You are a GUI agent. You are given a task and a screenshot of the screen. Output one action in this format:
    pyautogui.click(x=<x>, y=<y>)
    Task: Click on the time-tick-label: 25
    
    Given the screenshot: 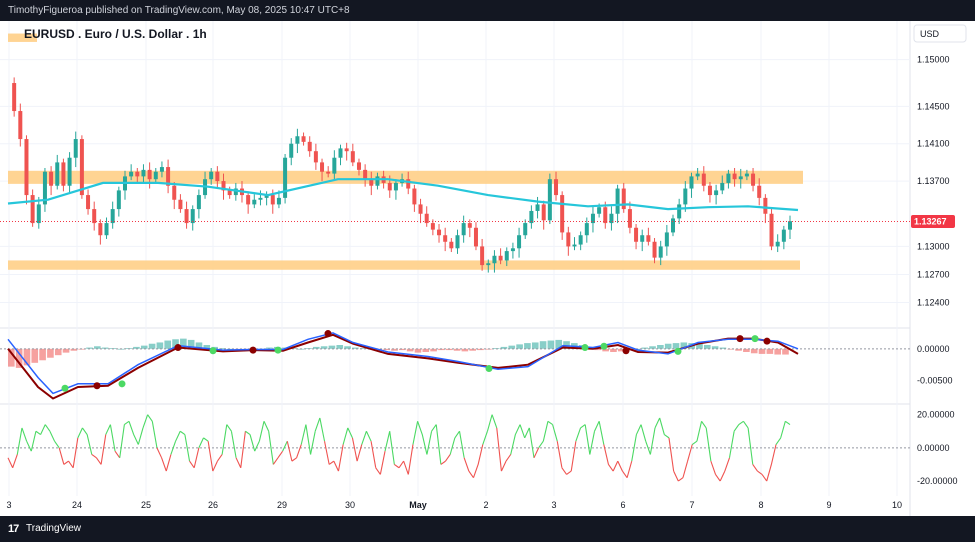 What is the action you would take?
    pyautogui.click(x=146, y=505)
    